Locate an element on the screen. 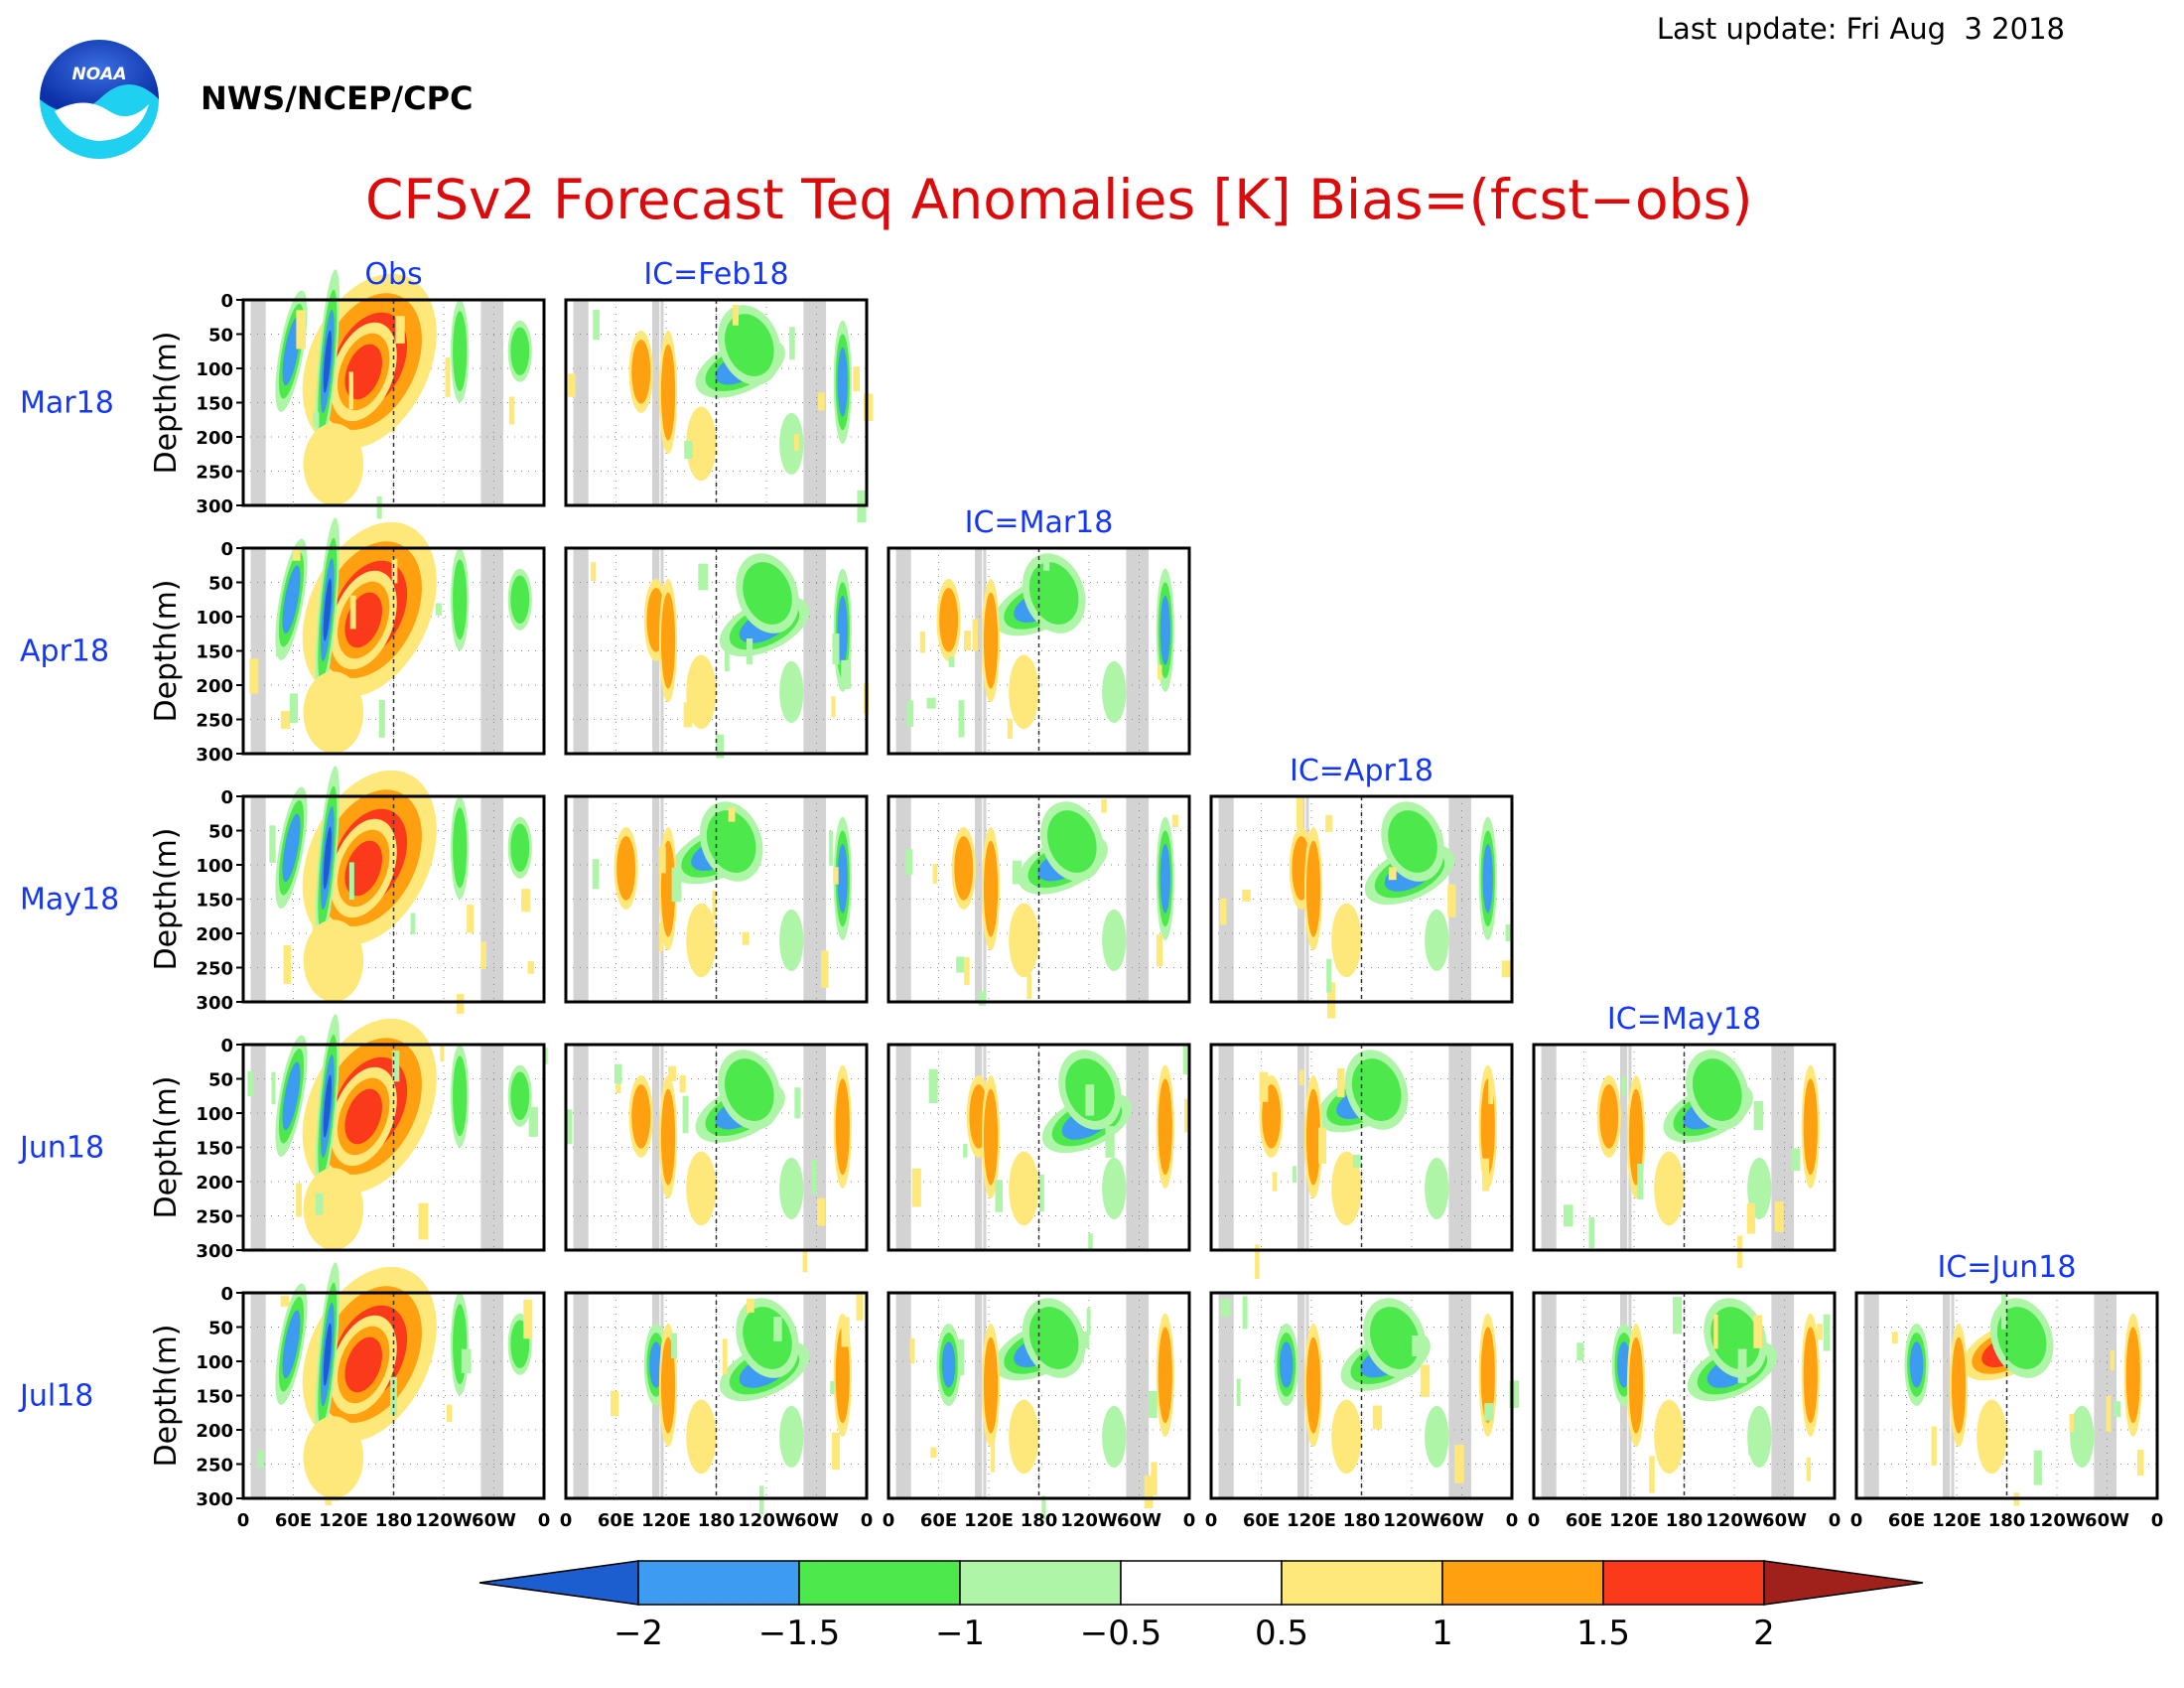  colorbar-label: −2 is located at coordinates (638, 1633).